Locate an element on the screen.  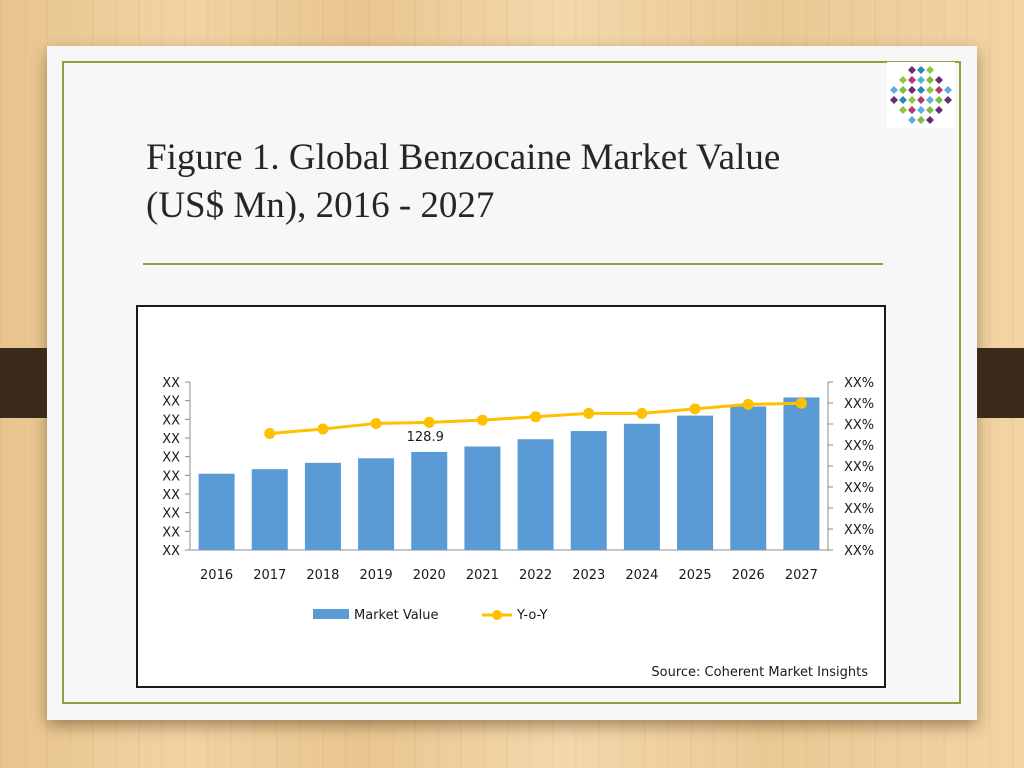
legend-yoy-label: Y-o-Y is located at coordinates (532, 615).